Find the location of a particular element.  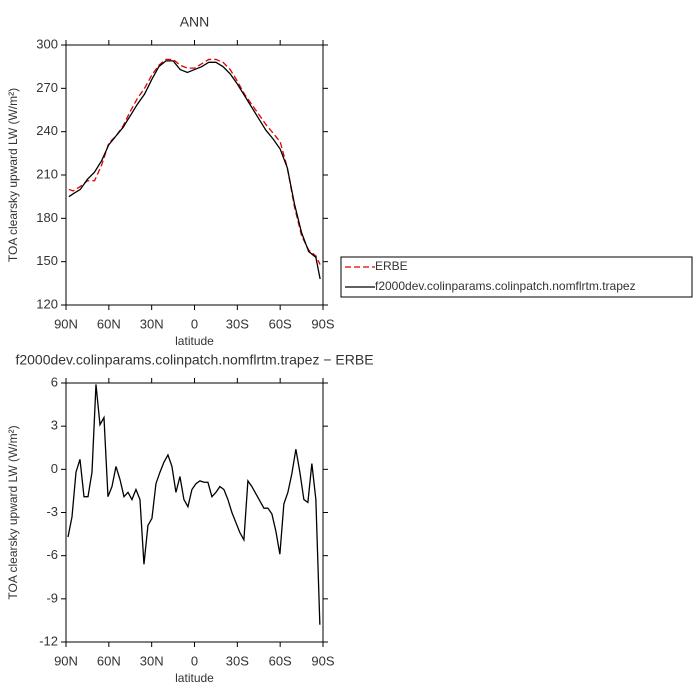

legend-label: ERBE is located at coordinates (391, 266).